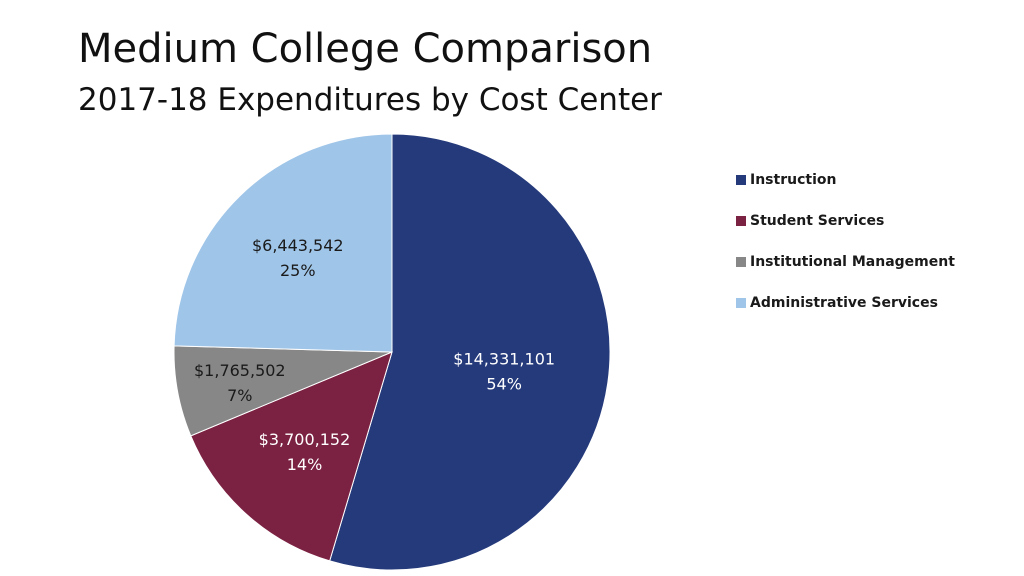 The image size is (1024, 576). What do you see at coordinates (817, 221) in the screenshot?
I see `legend-label: Student Services` at bounding box center [817, 221].